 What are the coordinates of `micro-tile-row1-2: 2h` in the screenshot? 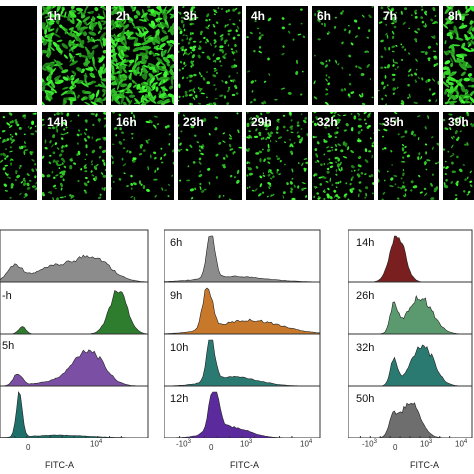 It's located at (142, 55).